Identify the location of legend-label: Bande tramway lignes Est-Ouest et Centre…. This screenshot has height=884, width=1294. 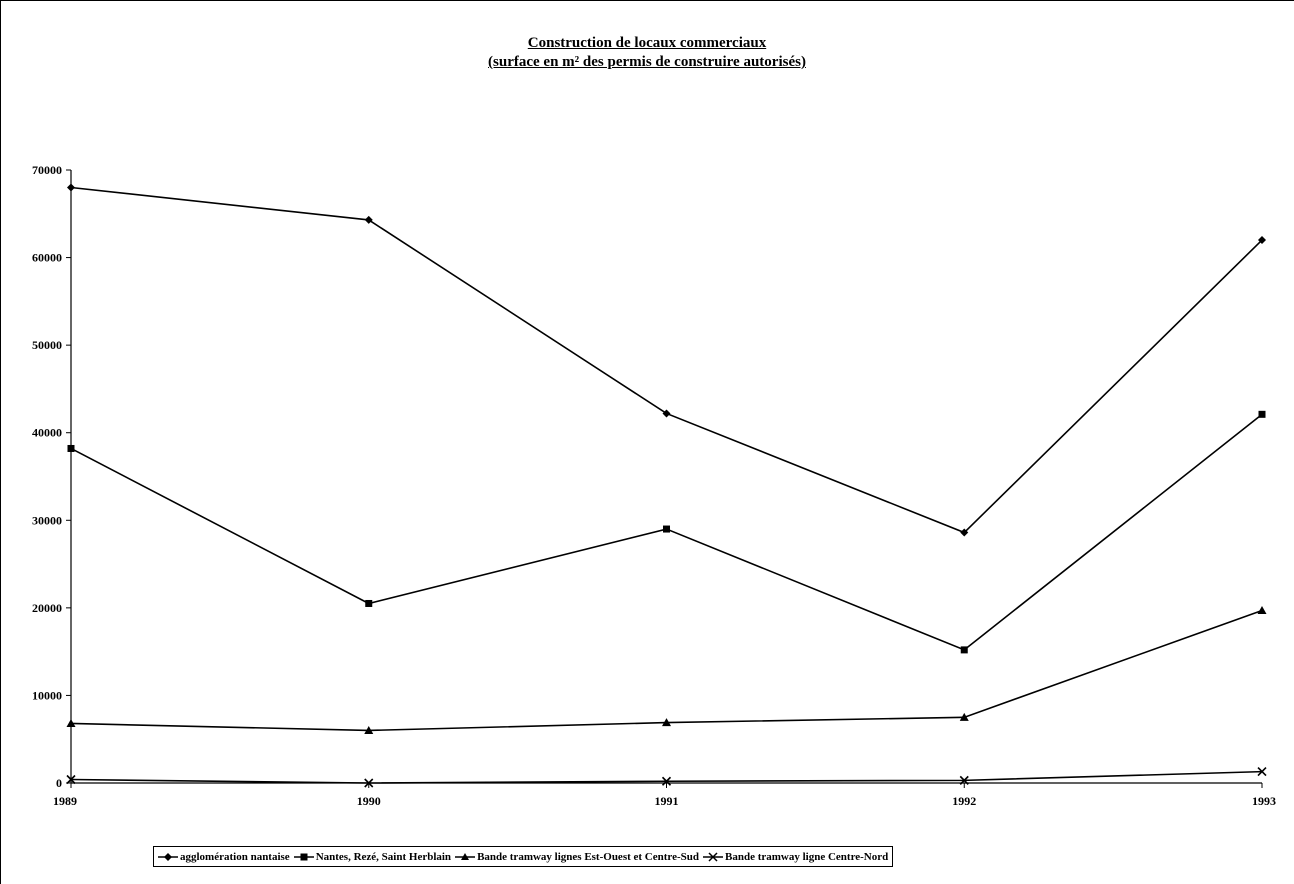
(588, 856).